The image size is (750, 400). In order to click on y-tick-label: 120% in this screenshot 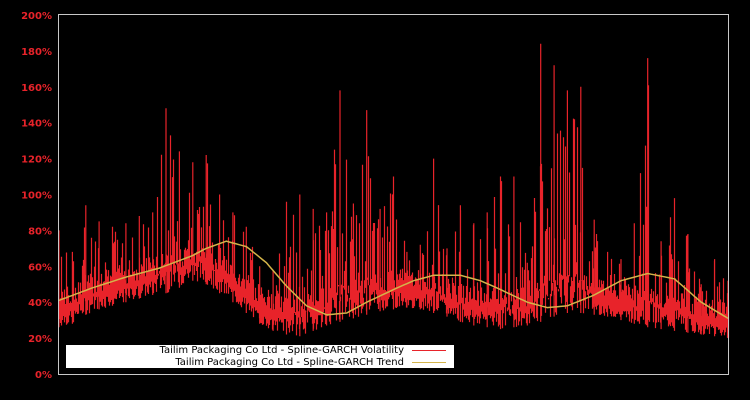, I will do `click(36, 160)`.